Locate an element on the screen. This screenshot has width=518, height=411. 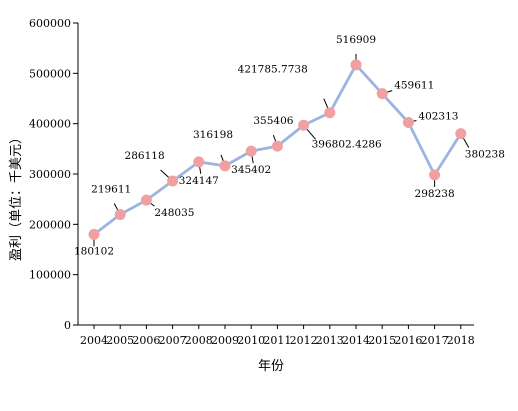
x-tick-label: 2018 is located at coordinates (461, 340).